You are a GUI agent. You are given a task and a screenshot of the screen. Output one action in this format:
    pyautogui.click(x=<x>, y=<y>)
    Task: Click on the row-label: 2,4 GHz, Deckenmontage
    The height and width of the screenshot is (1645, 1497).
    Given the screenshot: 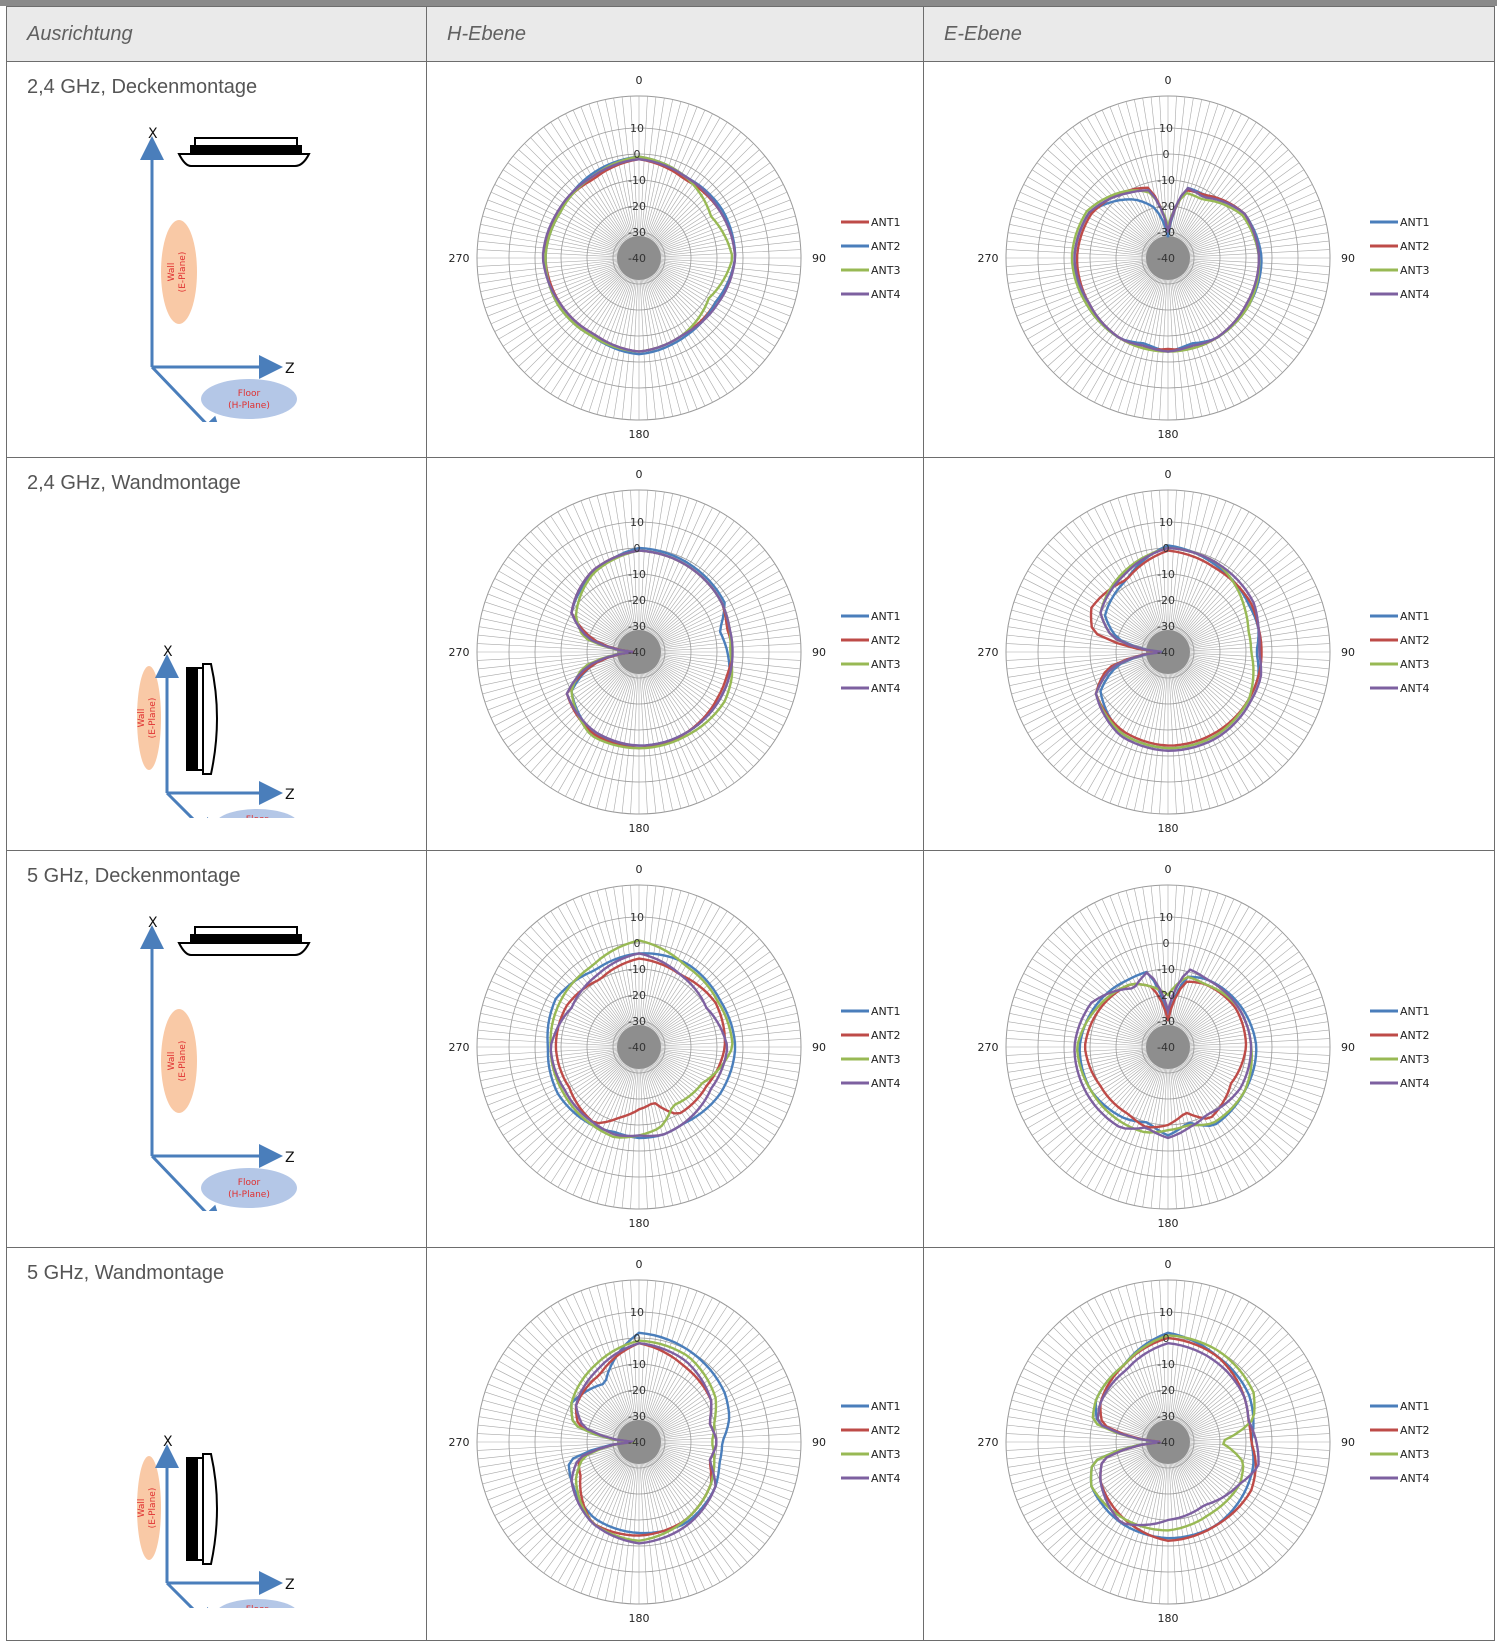 What is the action you would take?
    pyautogui.click(x=142, y=87)
    